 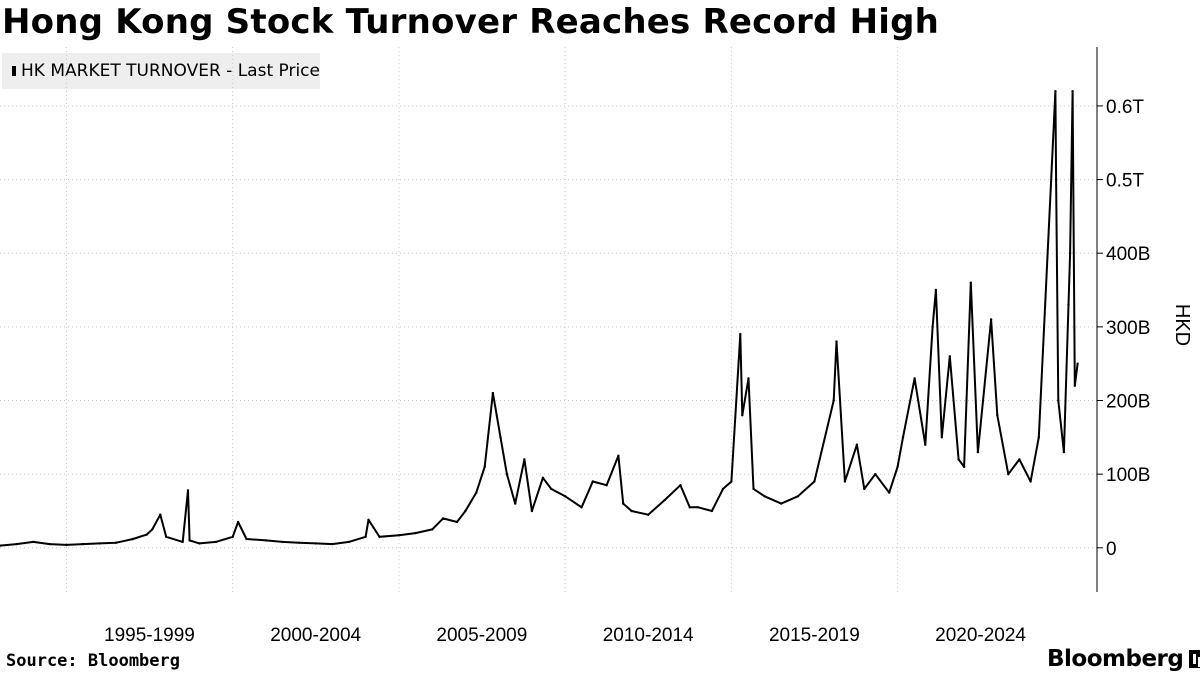 I want to click on y-tick-label-6: 0.6T, so click(x=1125, y=107).